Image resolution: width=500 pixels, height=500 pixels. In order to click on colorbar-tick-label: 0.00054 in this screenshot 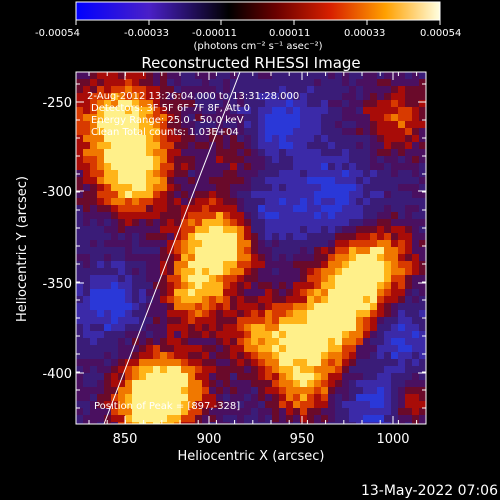, I will do `click(440, 33)`.